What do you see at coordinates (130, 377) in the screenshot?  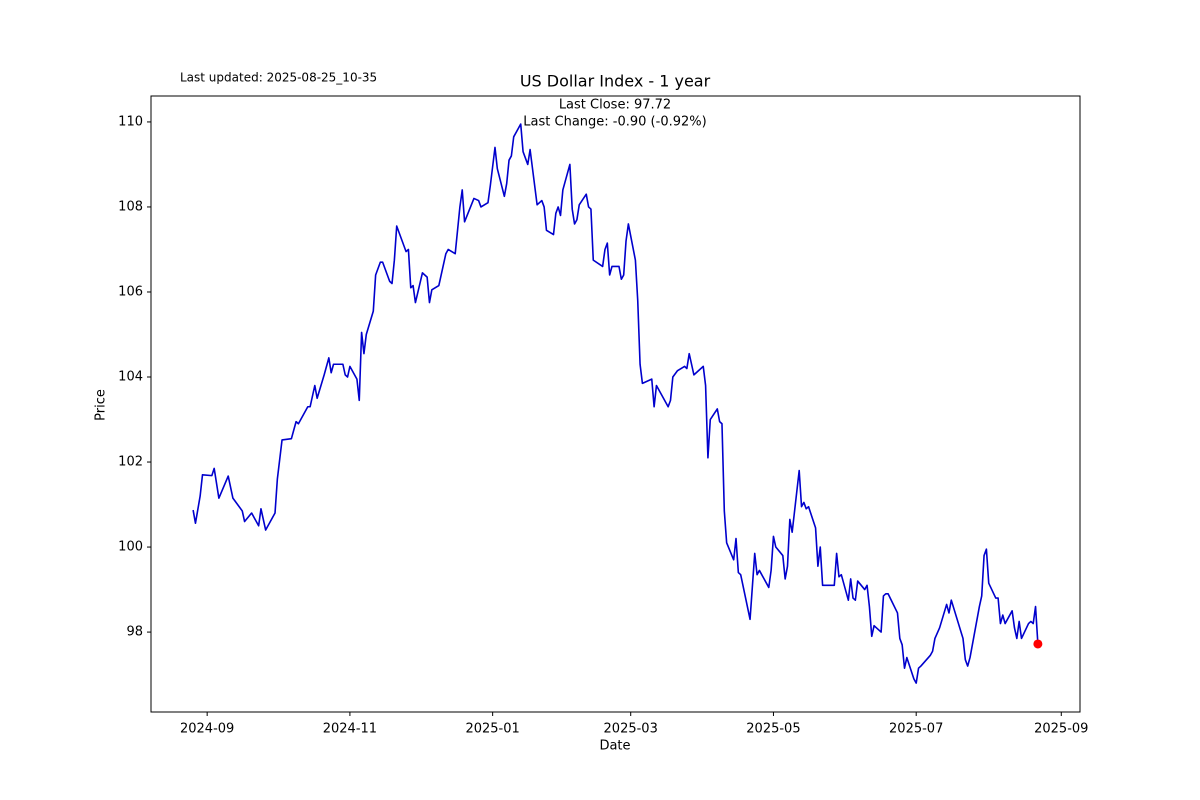 I see `y-tick-label: 104` at bounding box center [130, 377].